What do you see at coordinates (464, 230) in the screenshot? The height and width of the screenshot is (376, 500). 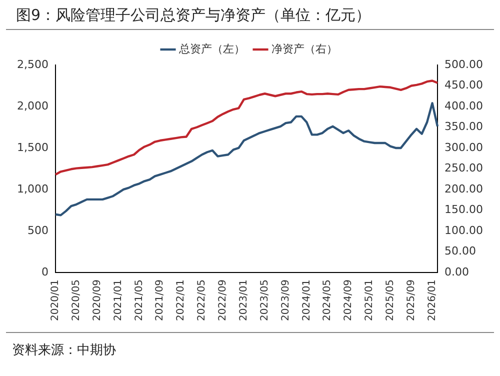 I see `y2-tick-label: 100.00` at bounding box center [464, 230].